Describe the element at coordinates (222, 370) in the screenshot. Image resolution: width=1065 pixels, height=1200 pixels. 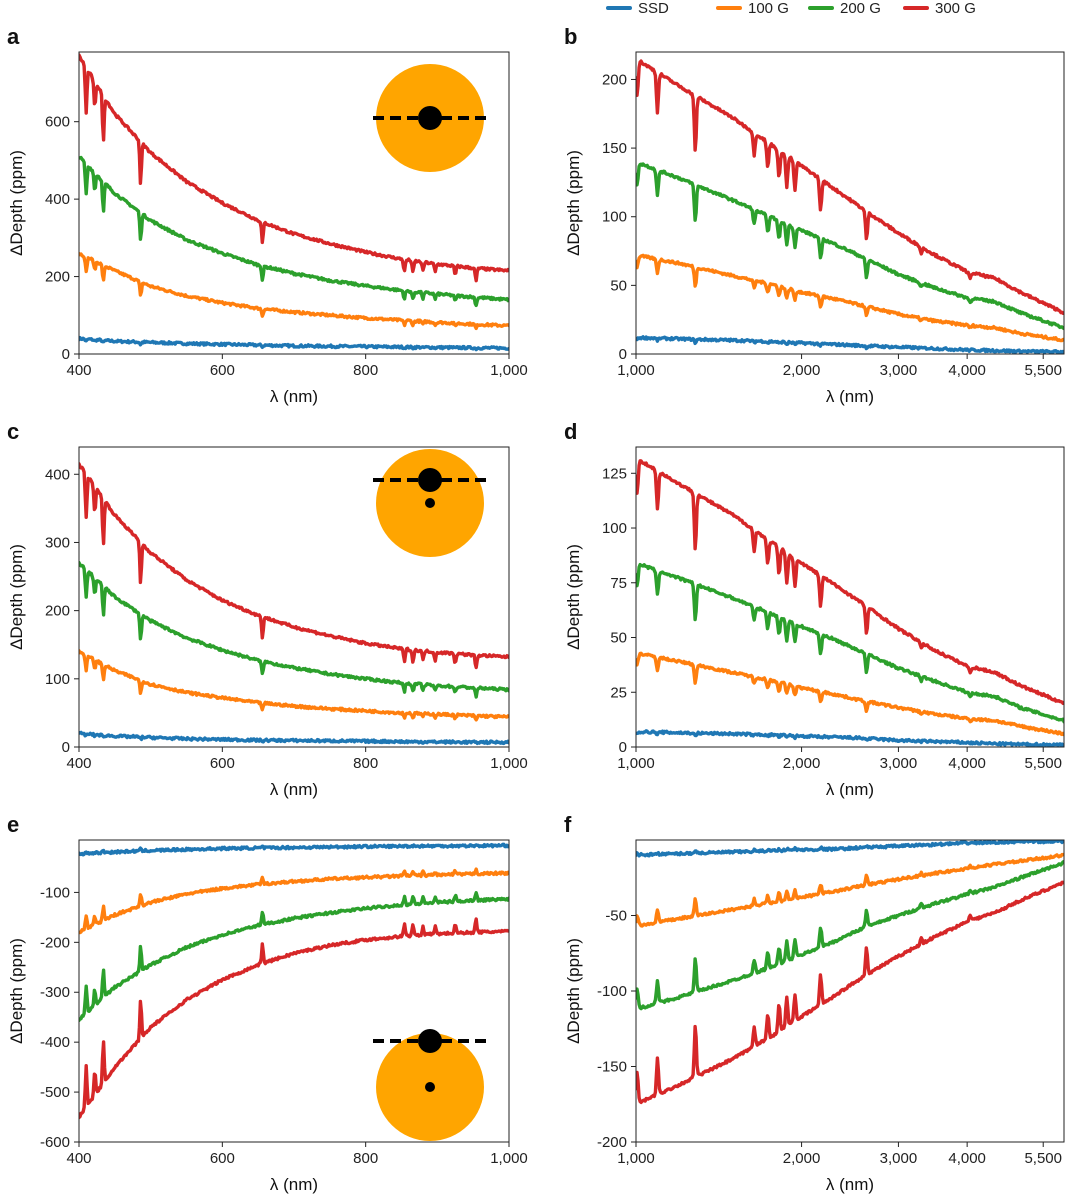
I see `x-tick-label: 600` at that location.